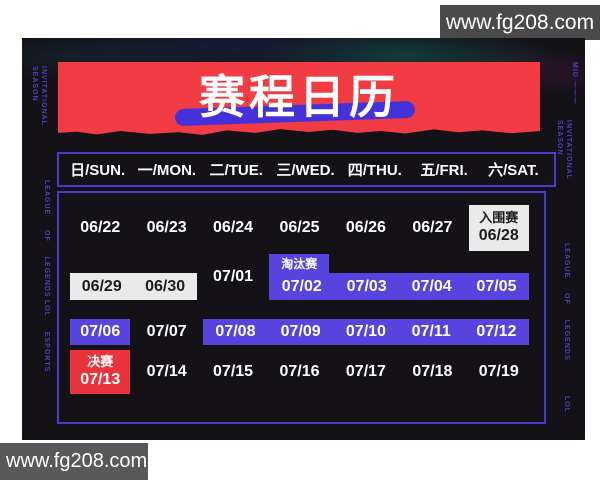 This screenshot has width=600, height=480. What do you see at coordinates (233, 371) in the screenshot?
I see `date-cell: 07/15` at bounding box center [233, 371].